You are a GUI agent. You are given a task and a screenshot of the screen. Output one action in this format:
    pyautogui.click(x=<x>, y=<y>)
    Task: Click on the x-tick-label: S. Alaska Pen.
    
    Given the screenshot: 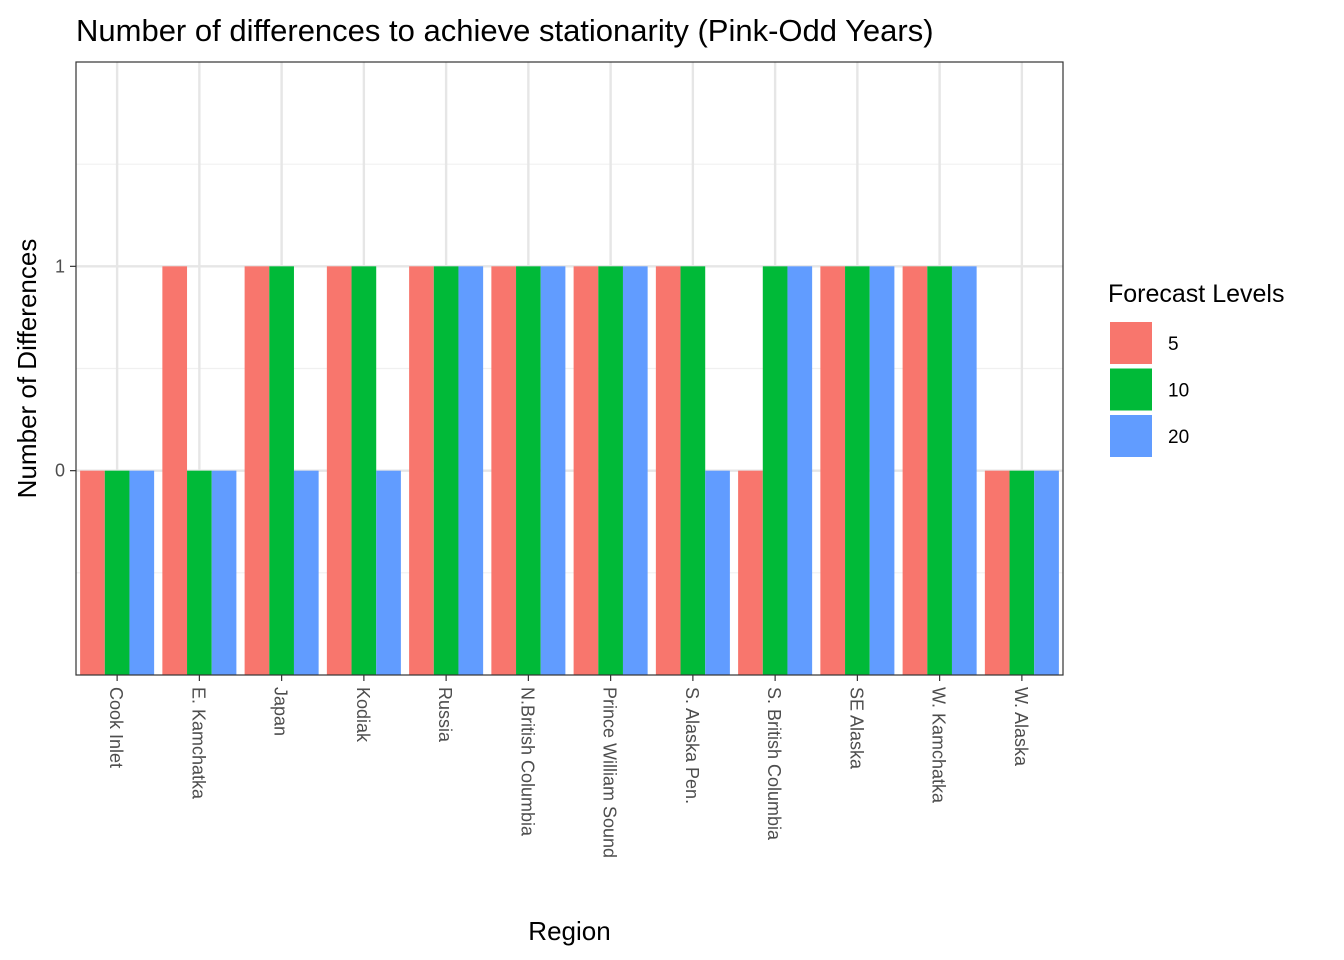 What is the action you would take?
    pyautogui.click(x=692, y=745)
    